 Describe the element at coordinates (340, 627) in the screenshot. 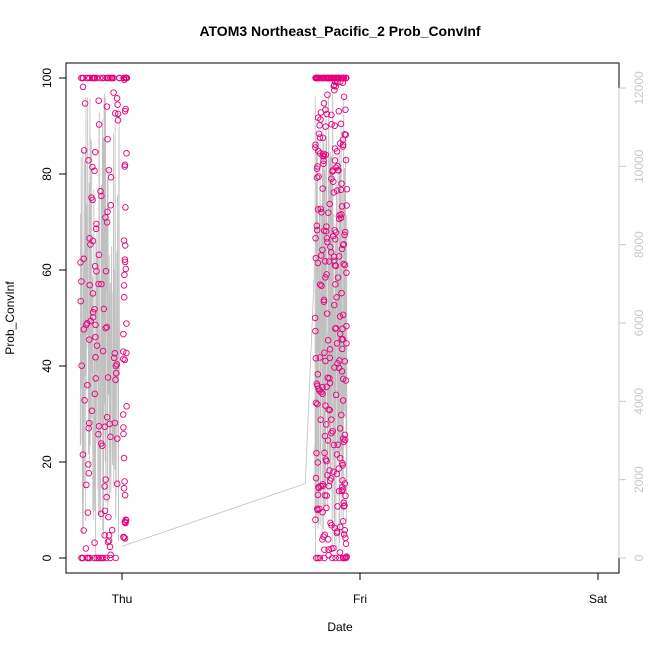

I see `x-axis-label: Date` at that location.